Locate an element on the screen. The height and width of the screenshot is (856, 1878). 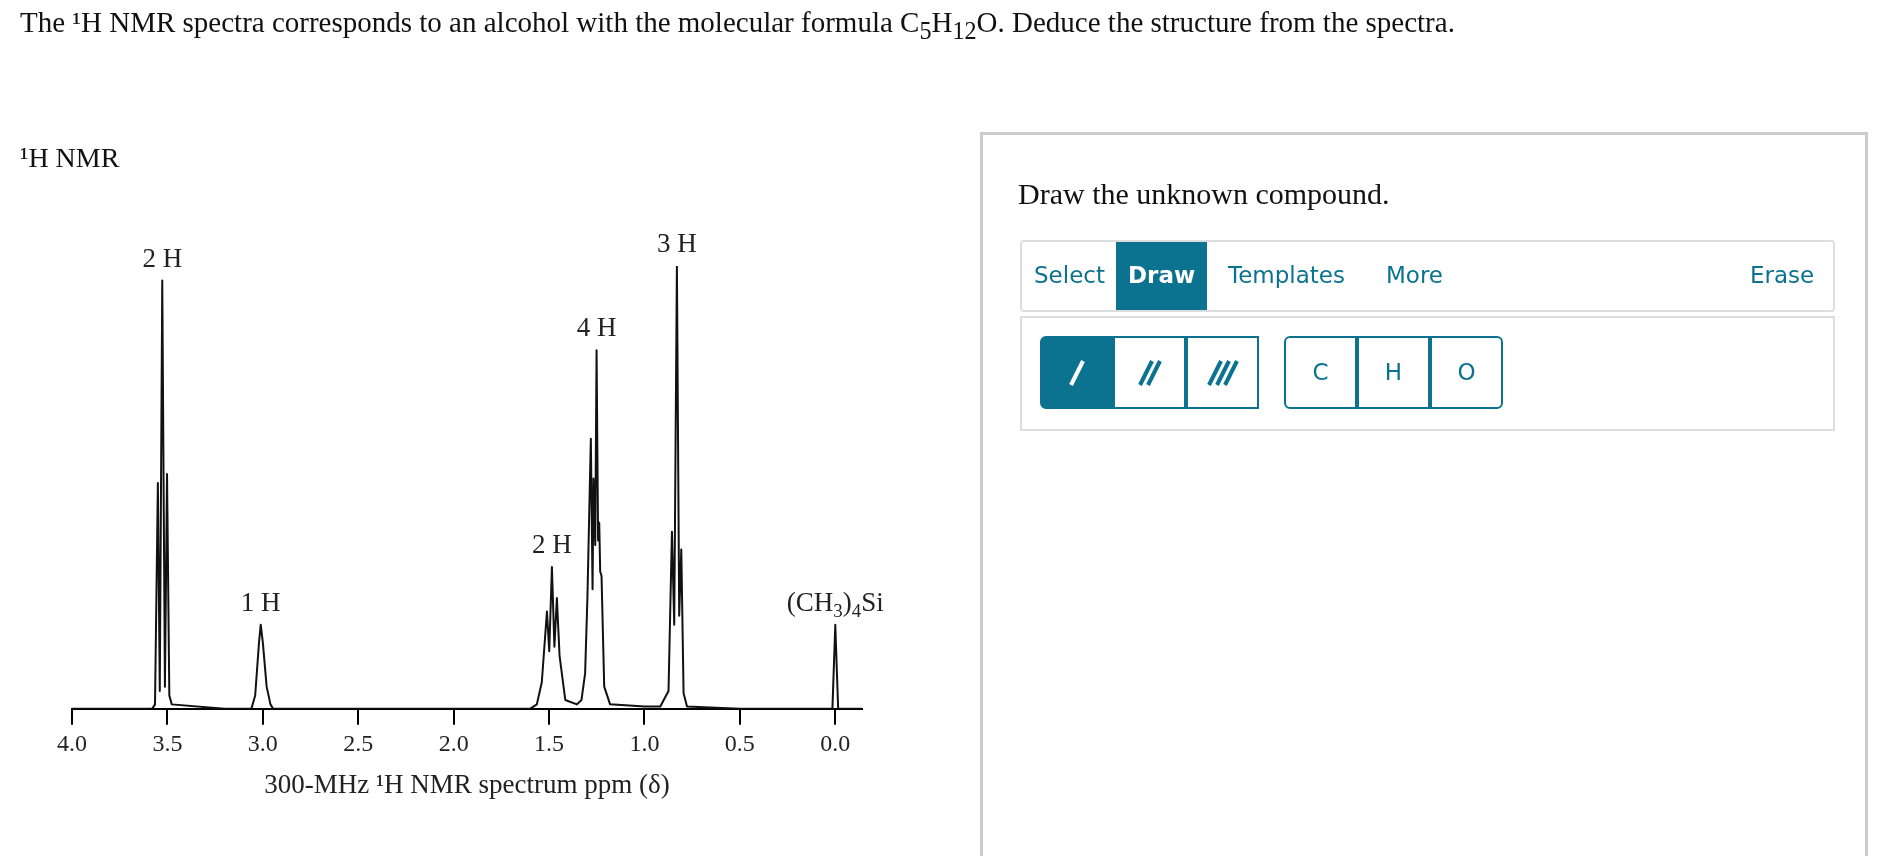
x-tick-label: 4.0 is located at coordinates (72, 743).